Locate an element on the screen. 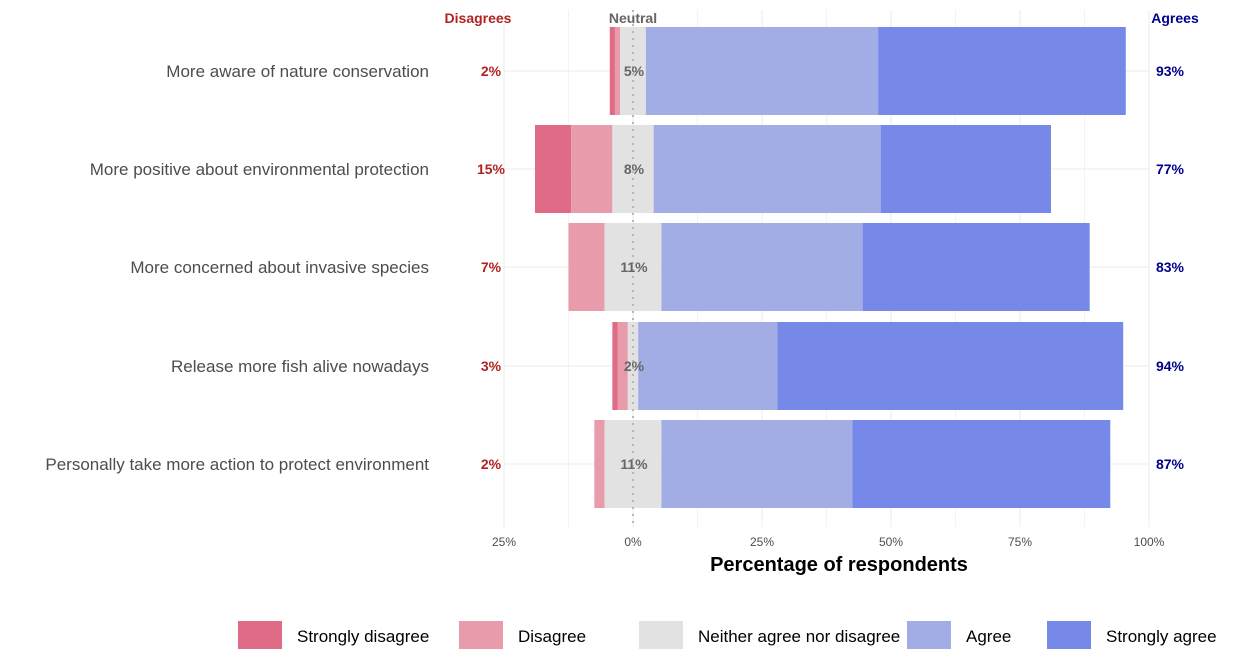  category-label: More concerned about invasive species is located at coordinates (279, 267).